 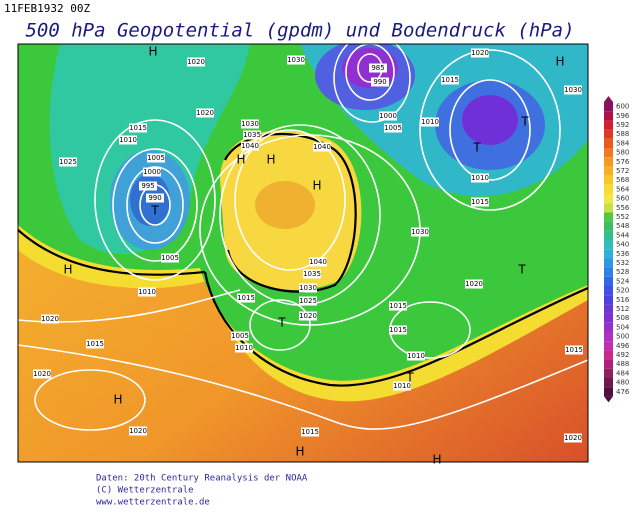 What do you see at coordinates (622, 107) in the screenshot?
I see `legend-label: 600` at bounding box center [622, 107].